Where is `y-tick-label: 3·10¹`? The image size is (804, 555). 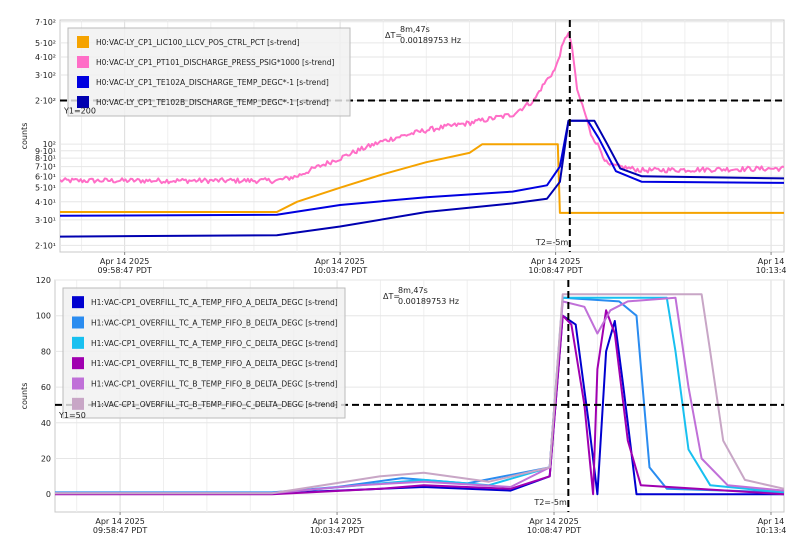
y-tick-label: 3·10¹ is located at coordinates (45, 220).